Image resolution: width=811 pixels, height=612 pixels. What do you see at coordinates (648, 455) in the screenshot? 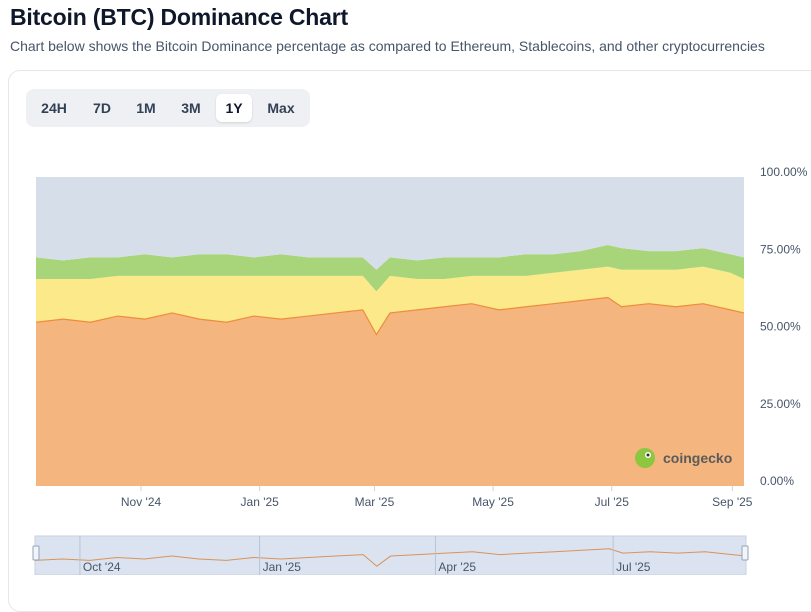
I see `gecko-pupil-icon` at bounding box center [648, 455].